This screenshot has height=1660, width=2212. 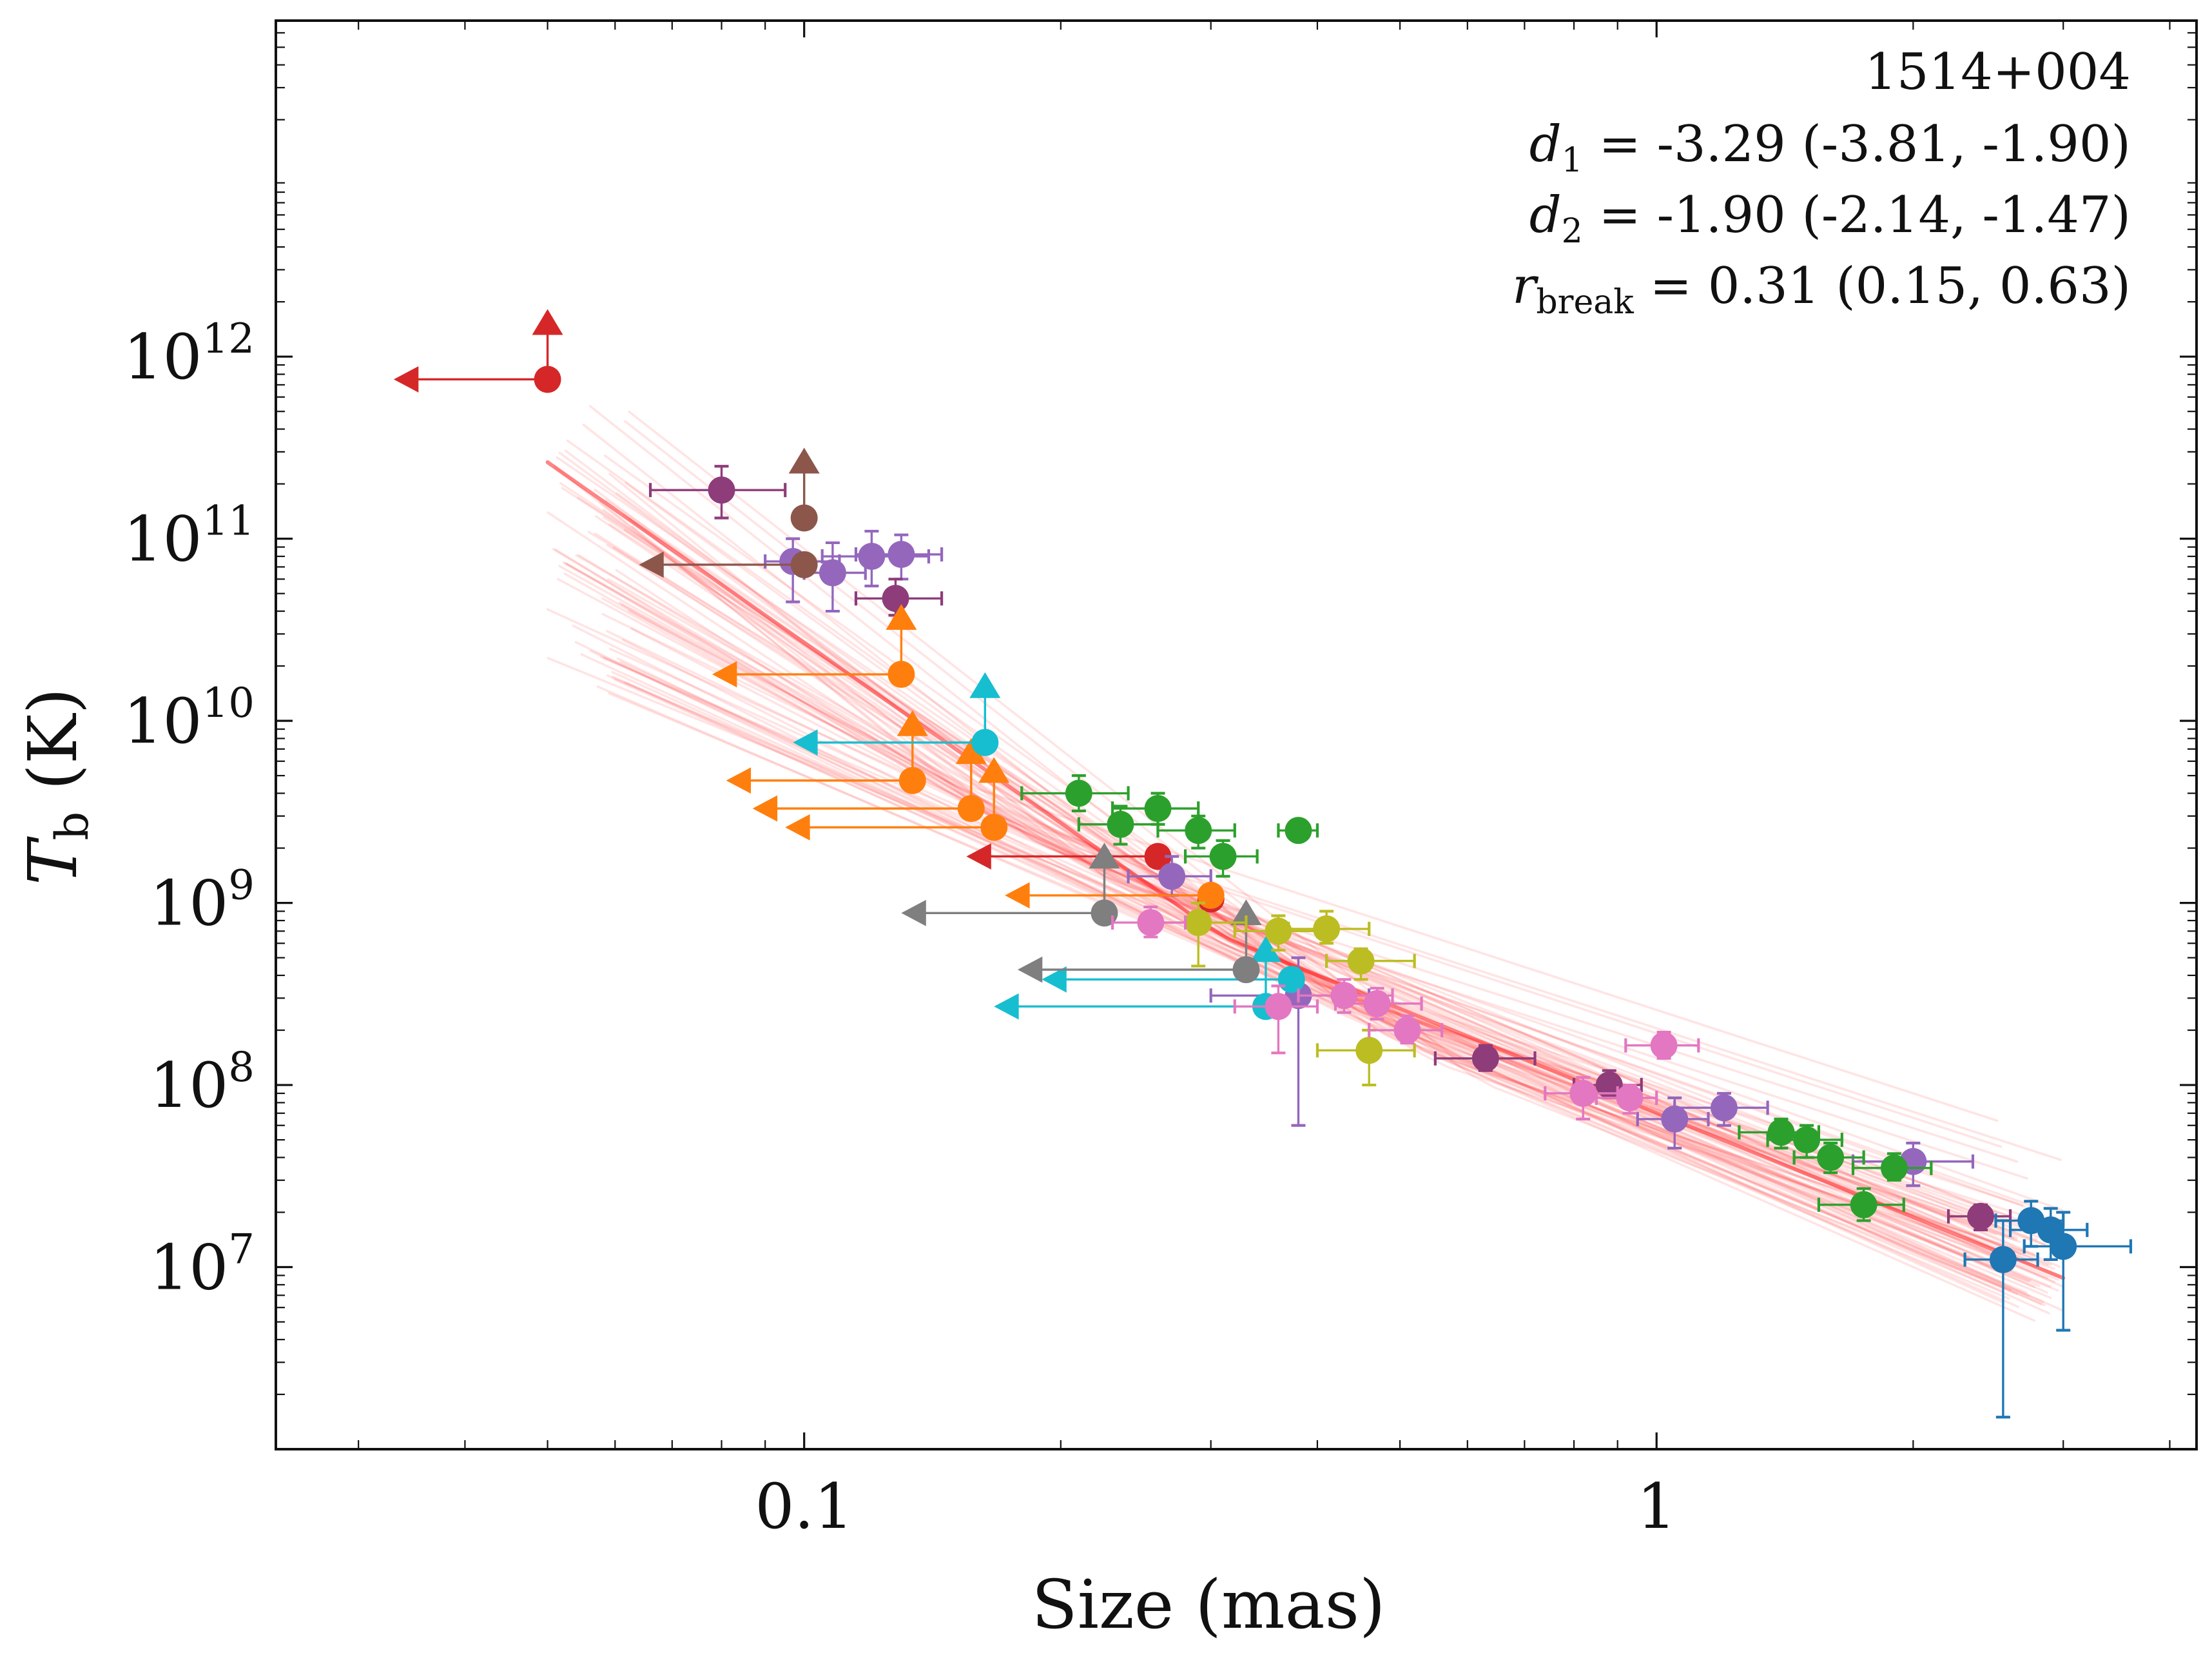 I want to click on series-gray, so click(x=1081, y=913).